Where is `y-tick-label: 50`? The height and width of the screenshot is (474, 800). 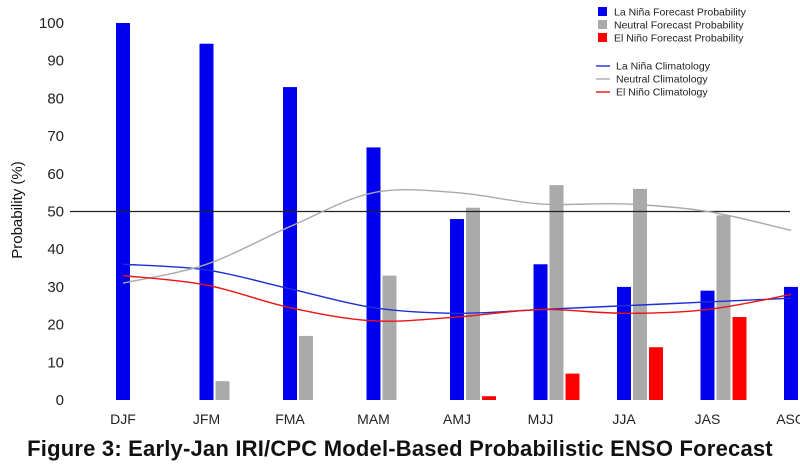
y-tick-label: 50 is located at coordinates (55, 212).